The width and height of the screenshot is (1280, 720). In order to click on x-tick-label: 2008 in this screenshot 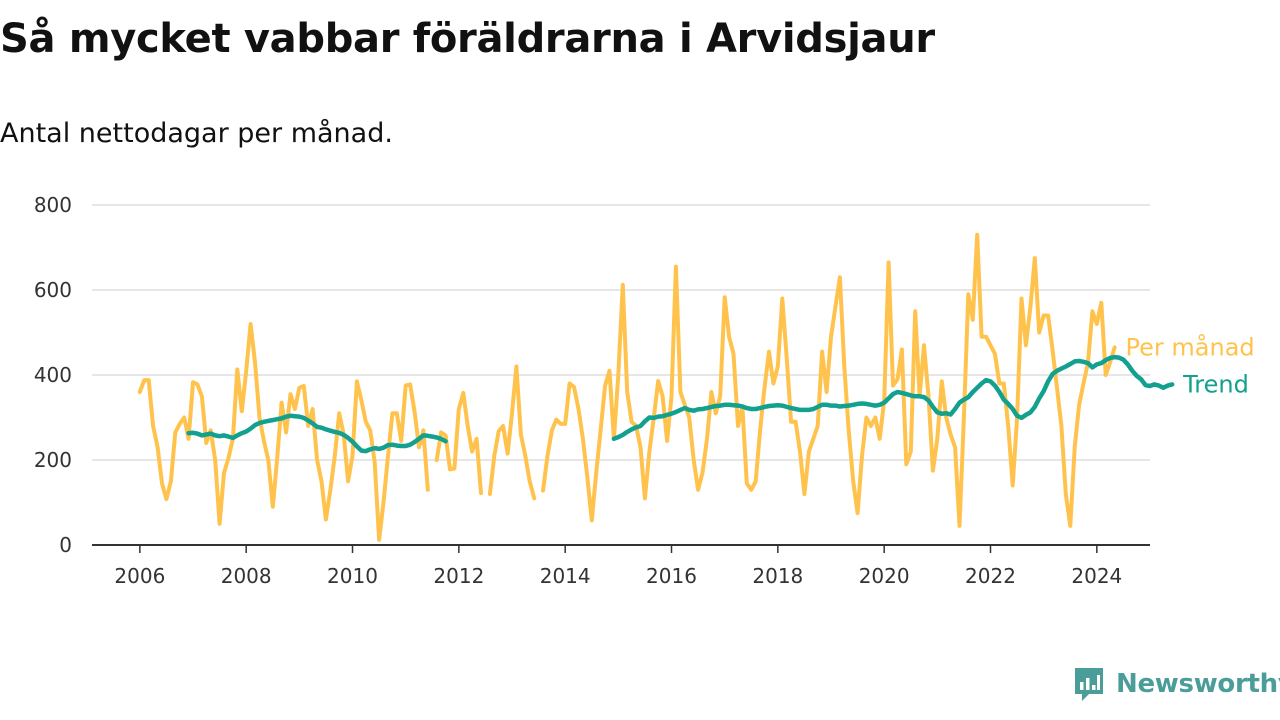, I will do `click(246, 576)`.